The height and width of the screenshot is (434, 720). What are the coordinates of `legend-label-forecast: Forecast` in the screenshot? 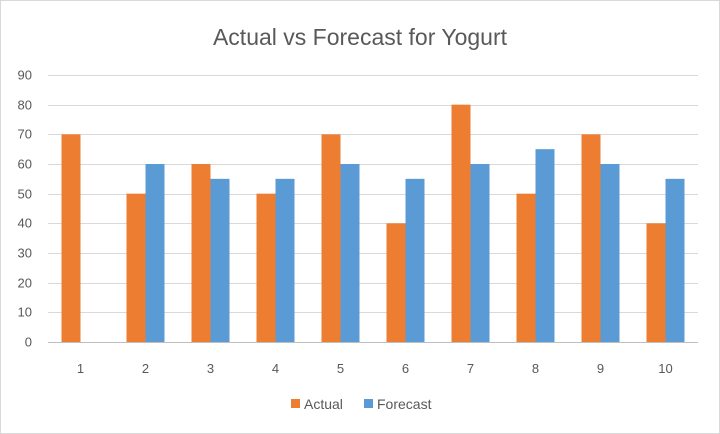 It's located at (404, 404).